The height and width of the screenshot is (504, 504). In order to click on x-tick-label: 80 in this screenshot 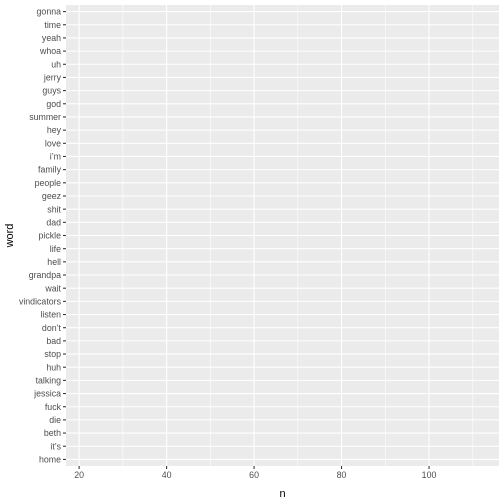, I will do `click(342, 475)`.